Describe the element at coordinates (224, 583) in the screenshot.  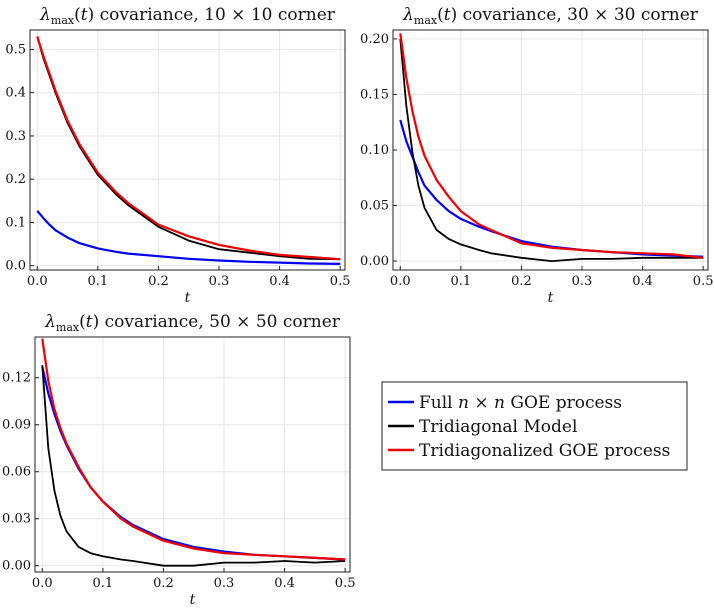
I see `chart-3-xtick-label-3: 0.3` at that location.